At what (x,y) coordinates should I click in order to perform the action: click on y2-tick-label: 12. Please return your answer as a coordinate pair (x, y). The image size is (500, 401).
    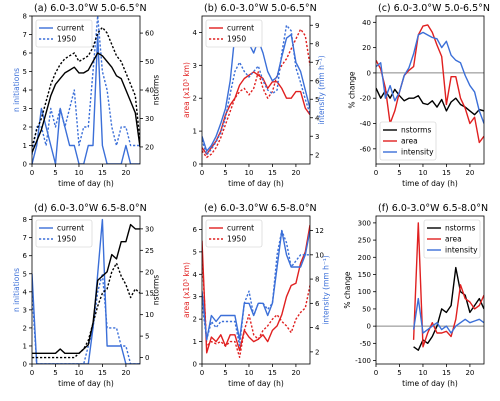
    Looking at the image, I should click on (319, 231).